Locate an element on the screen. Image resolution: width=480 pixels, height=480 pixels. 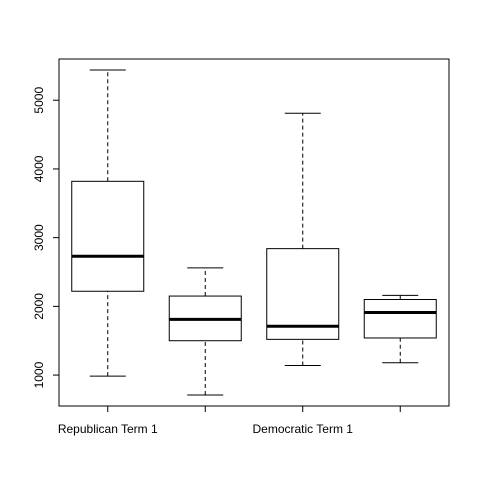
y-tick-label-1000: 1000 is located at coordinates (39, 374).